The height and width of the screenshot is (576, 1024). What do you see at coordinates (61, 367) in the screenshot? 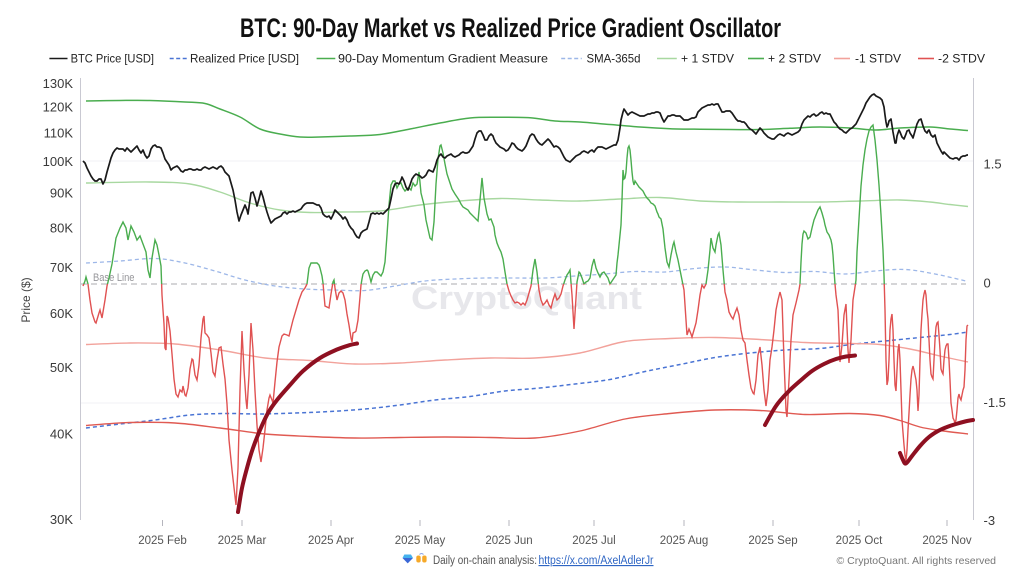
I see `svg-text: 50K` at bounding box center [61, 367].